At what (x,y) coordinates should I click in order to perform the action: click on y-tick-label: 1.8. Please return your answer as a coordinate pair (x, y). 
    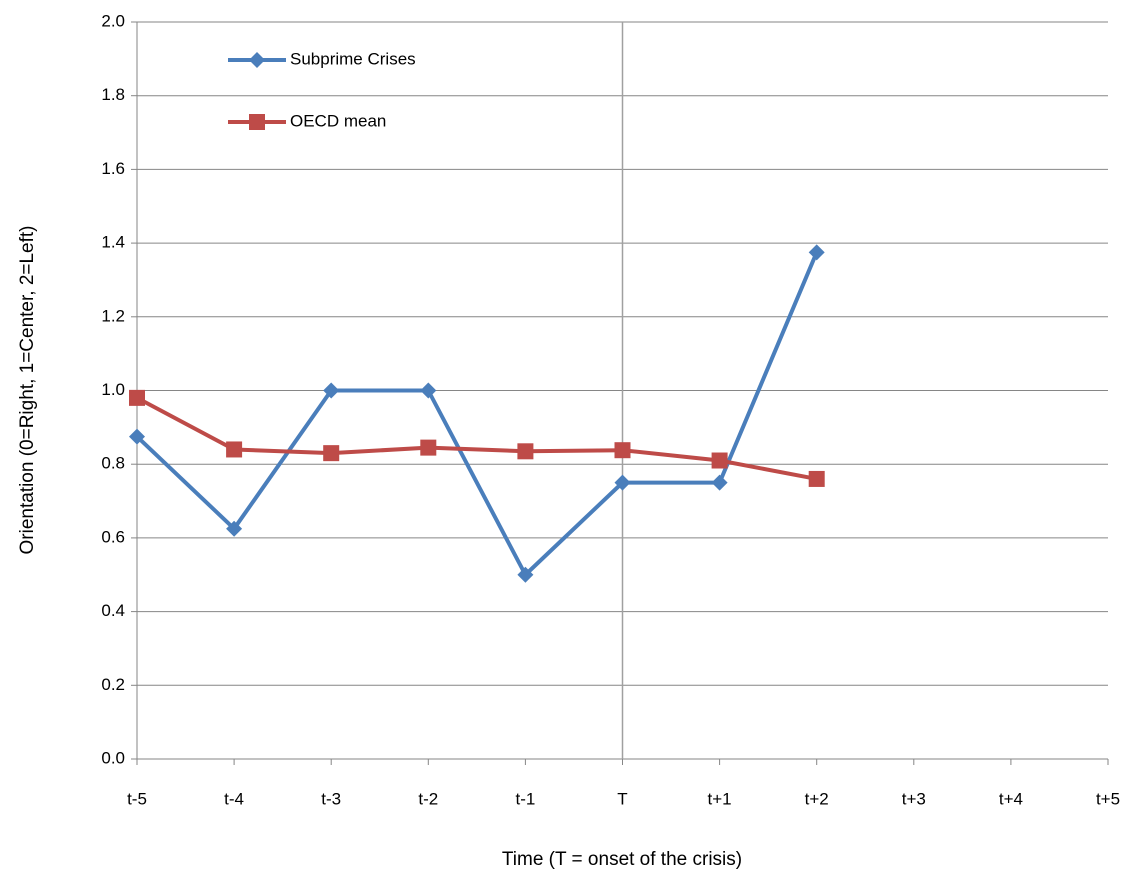
    Looking at the image, I should click on (113, 94).